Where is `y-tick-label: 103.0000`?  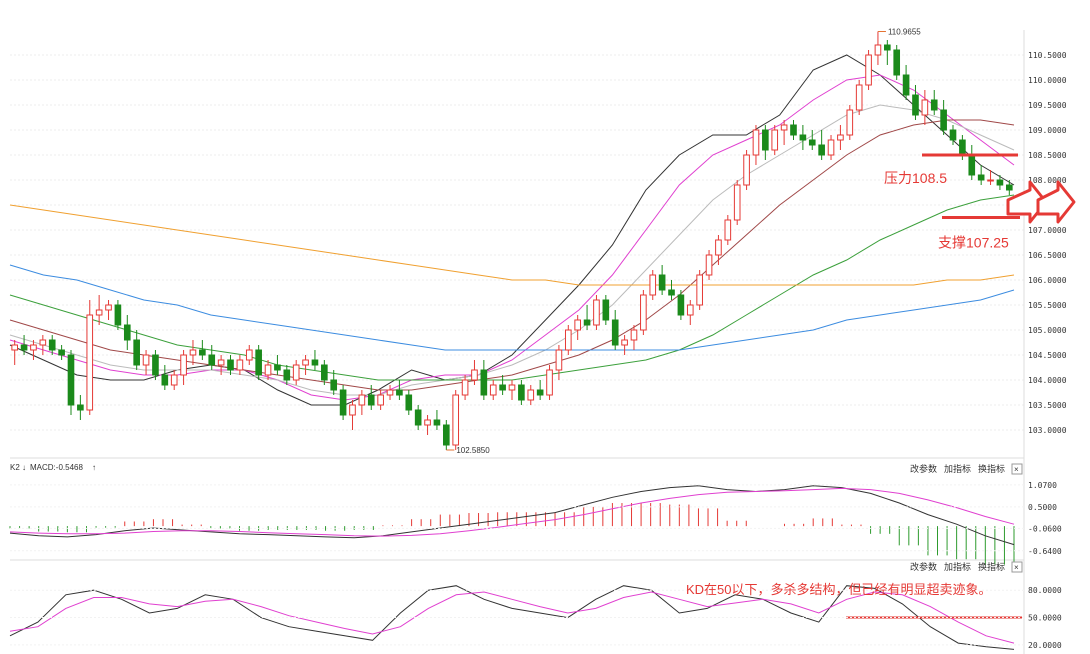 y-tick-label: 103.0000 is located at coordinates (1047, 430).